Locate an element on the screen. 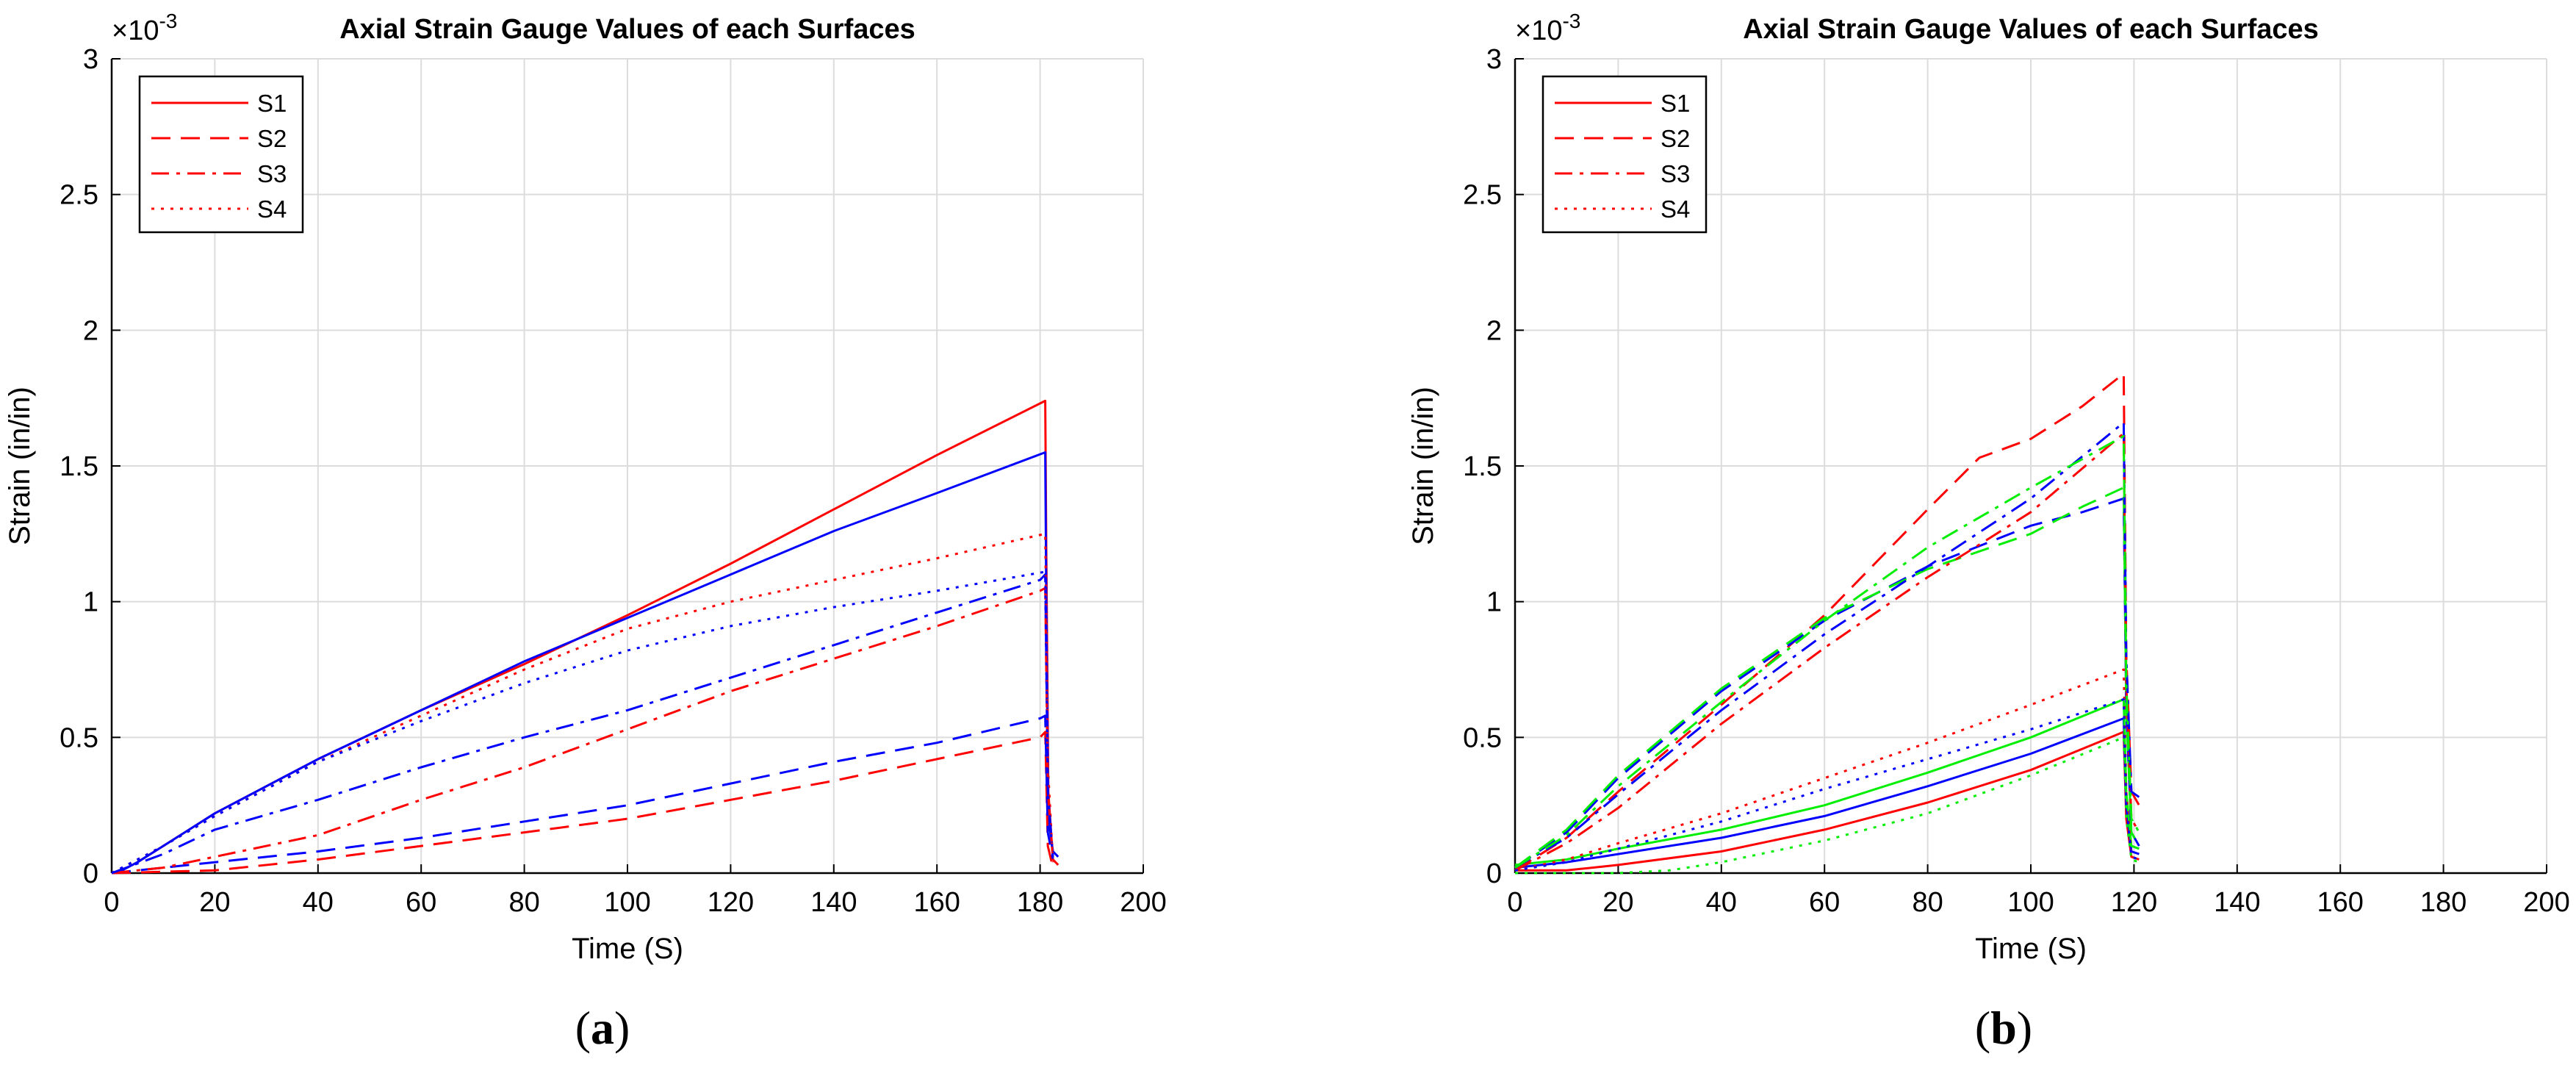 The image size is (2576, 1073). series-line-s4-green is located at coordinates (1827, 805).